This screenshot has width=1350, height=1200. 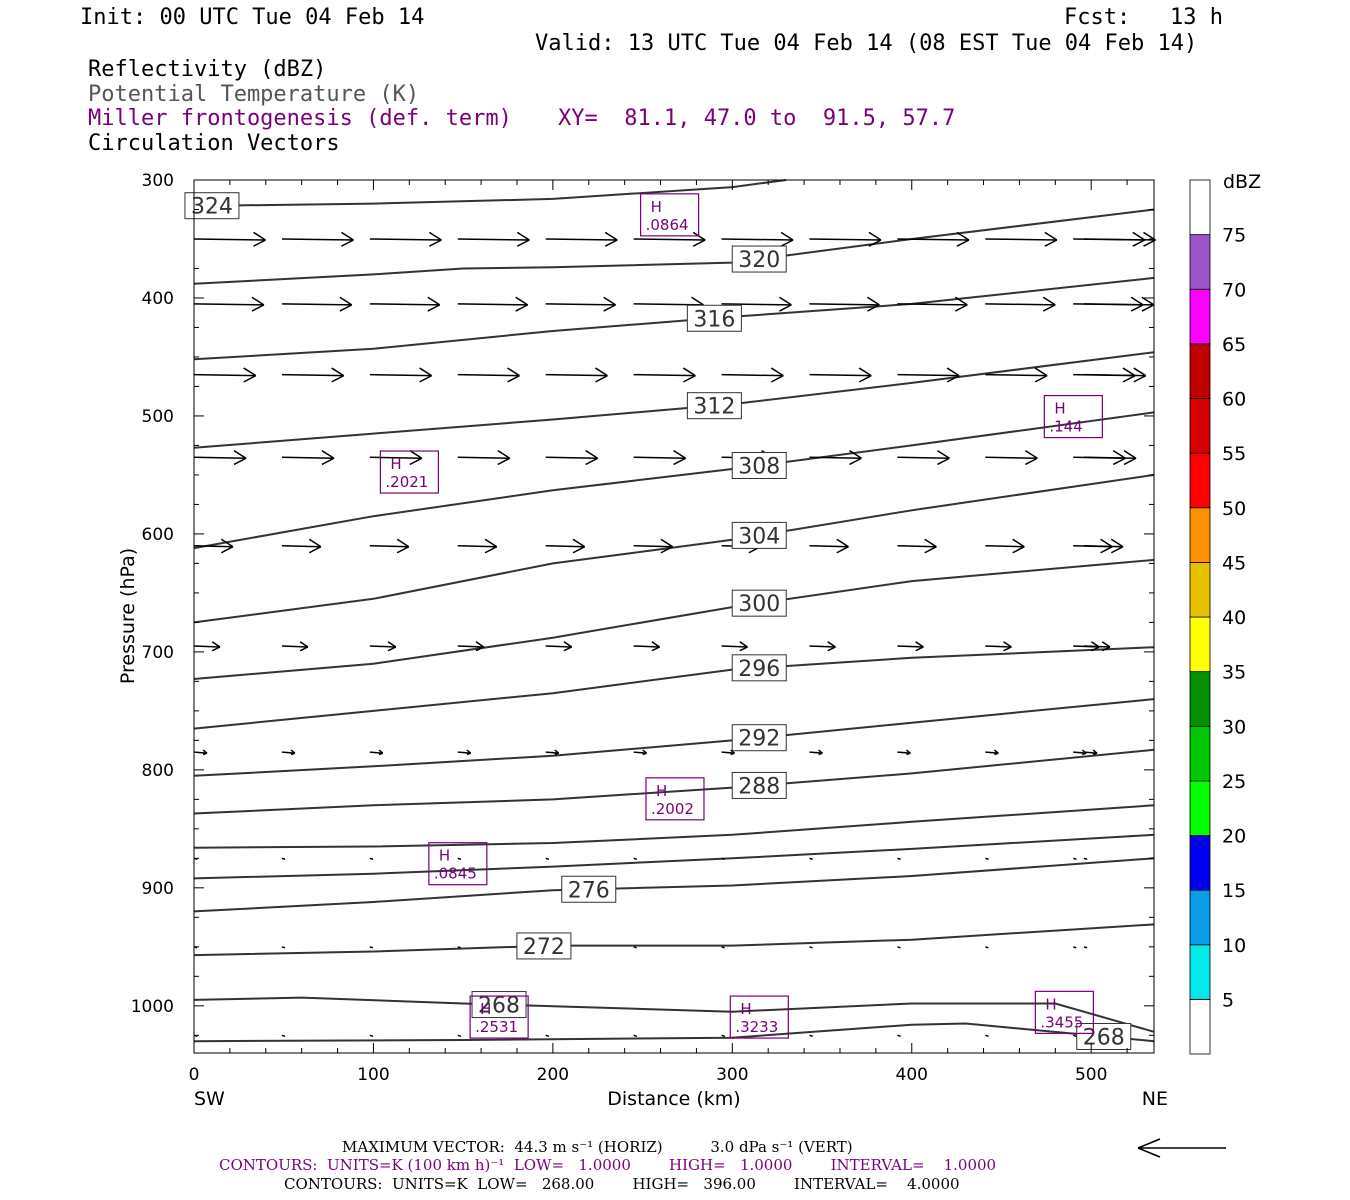 I want to click on theta-label-box, so click(x=759, y=738).